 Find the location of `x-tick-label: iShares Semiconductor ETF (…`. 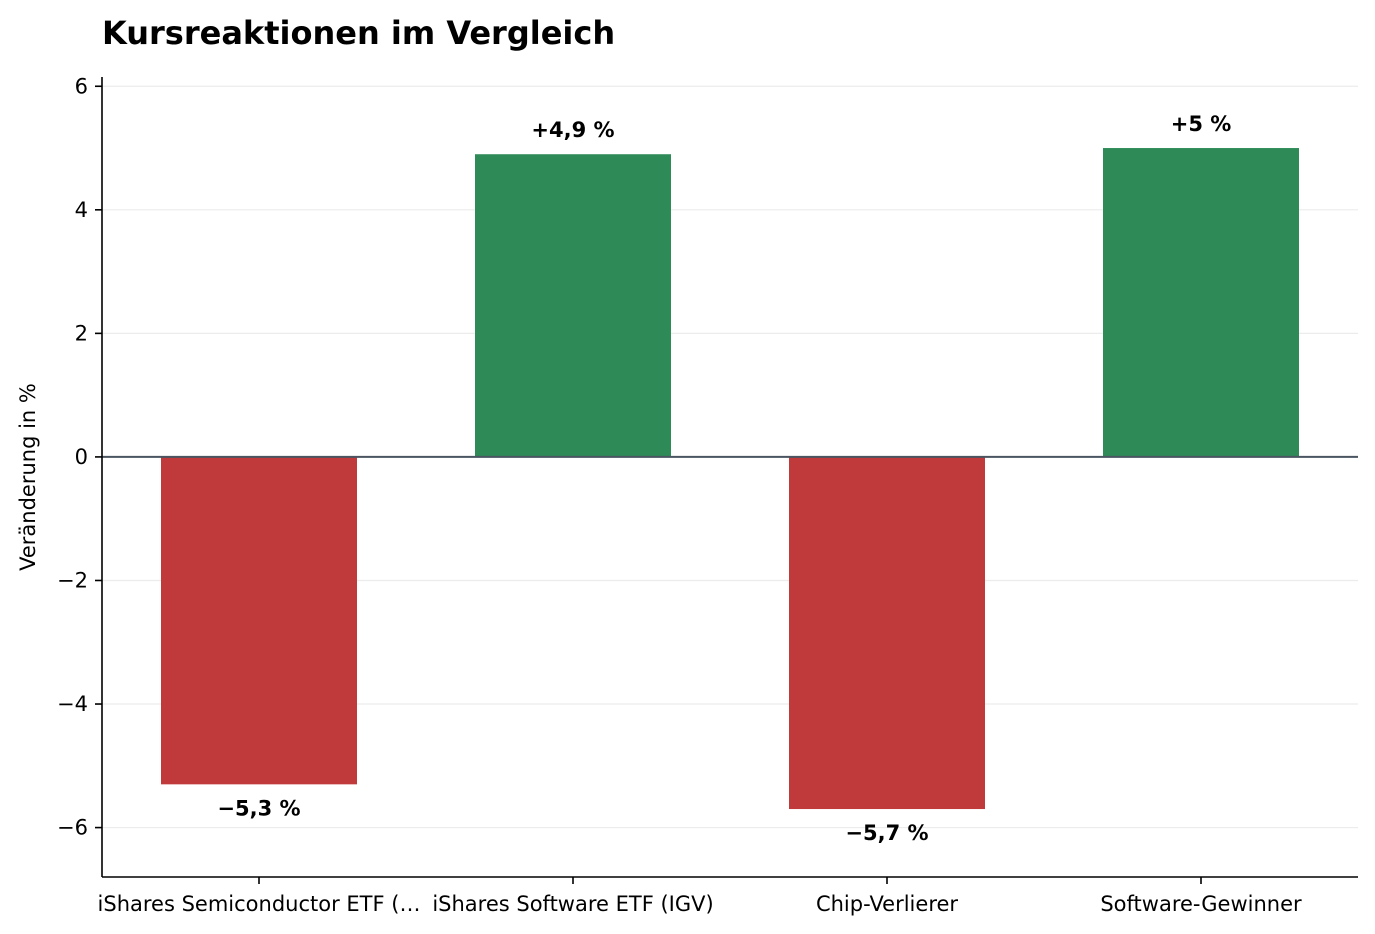

x-tick-label: iShares Semiconductor ETF (… is located at coordinates (259, 904).